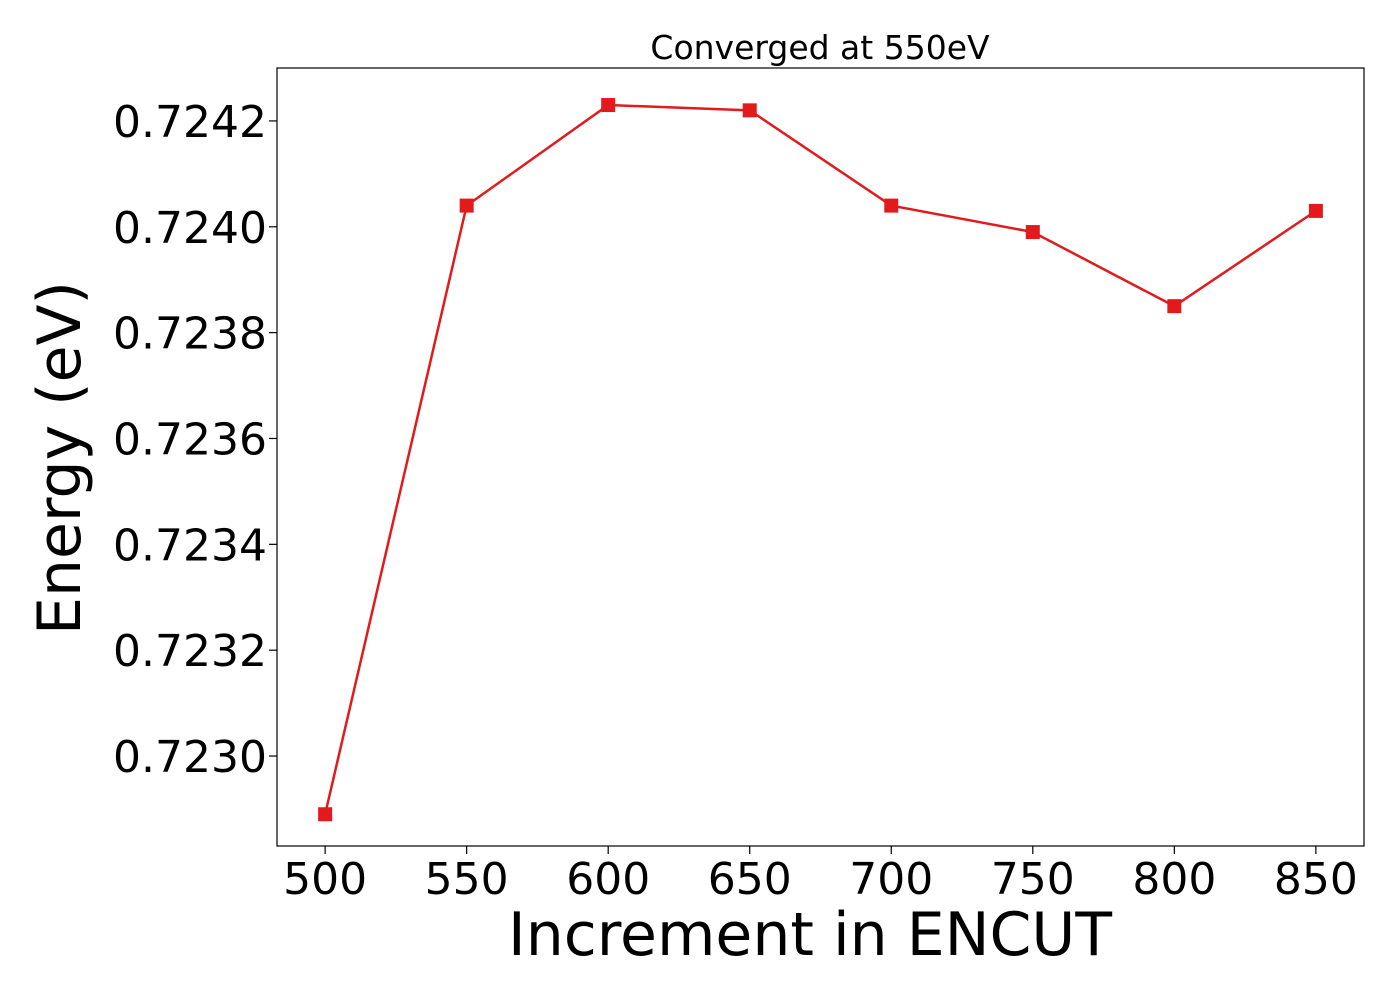 This screenshot has height=1005, width=1400. Describe the element at coordinates (190, 545) in the screenshot. I see `y-tick-label: 0.7234` at that location.